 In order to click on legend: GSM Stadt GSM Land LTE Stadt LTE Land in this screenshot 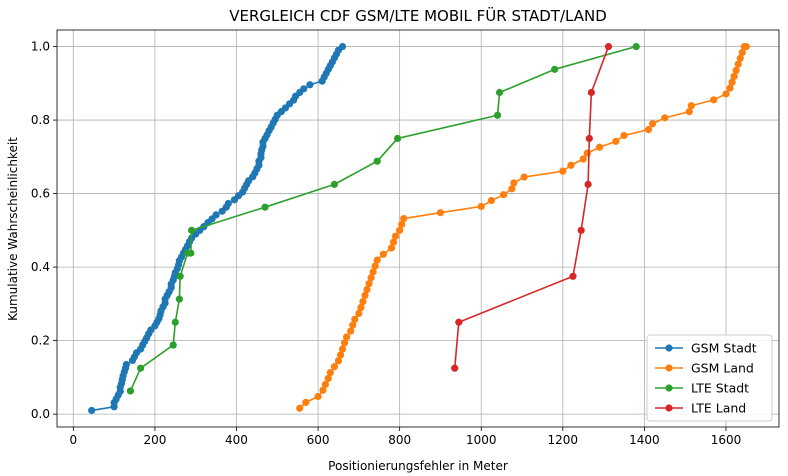, I will do `click(709, 378)`.